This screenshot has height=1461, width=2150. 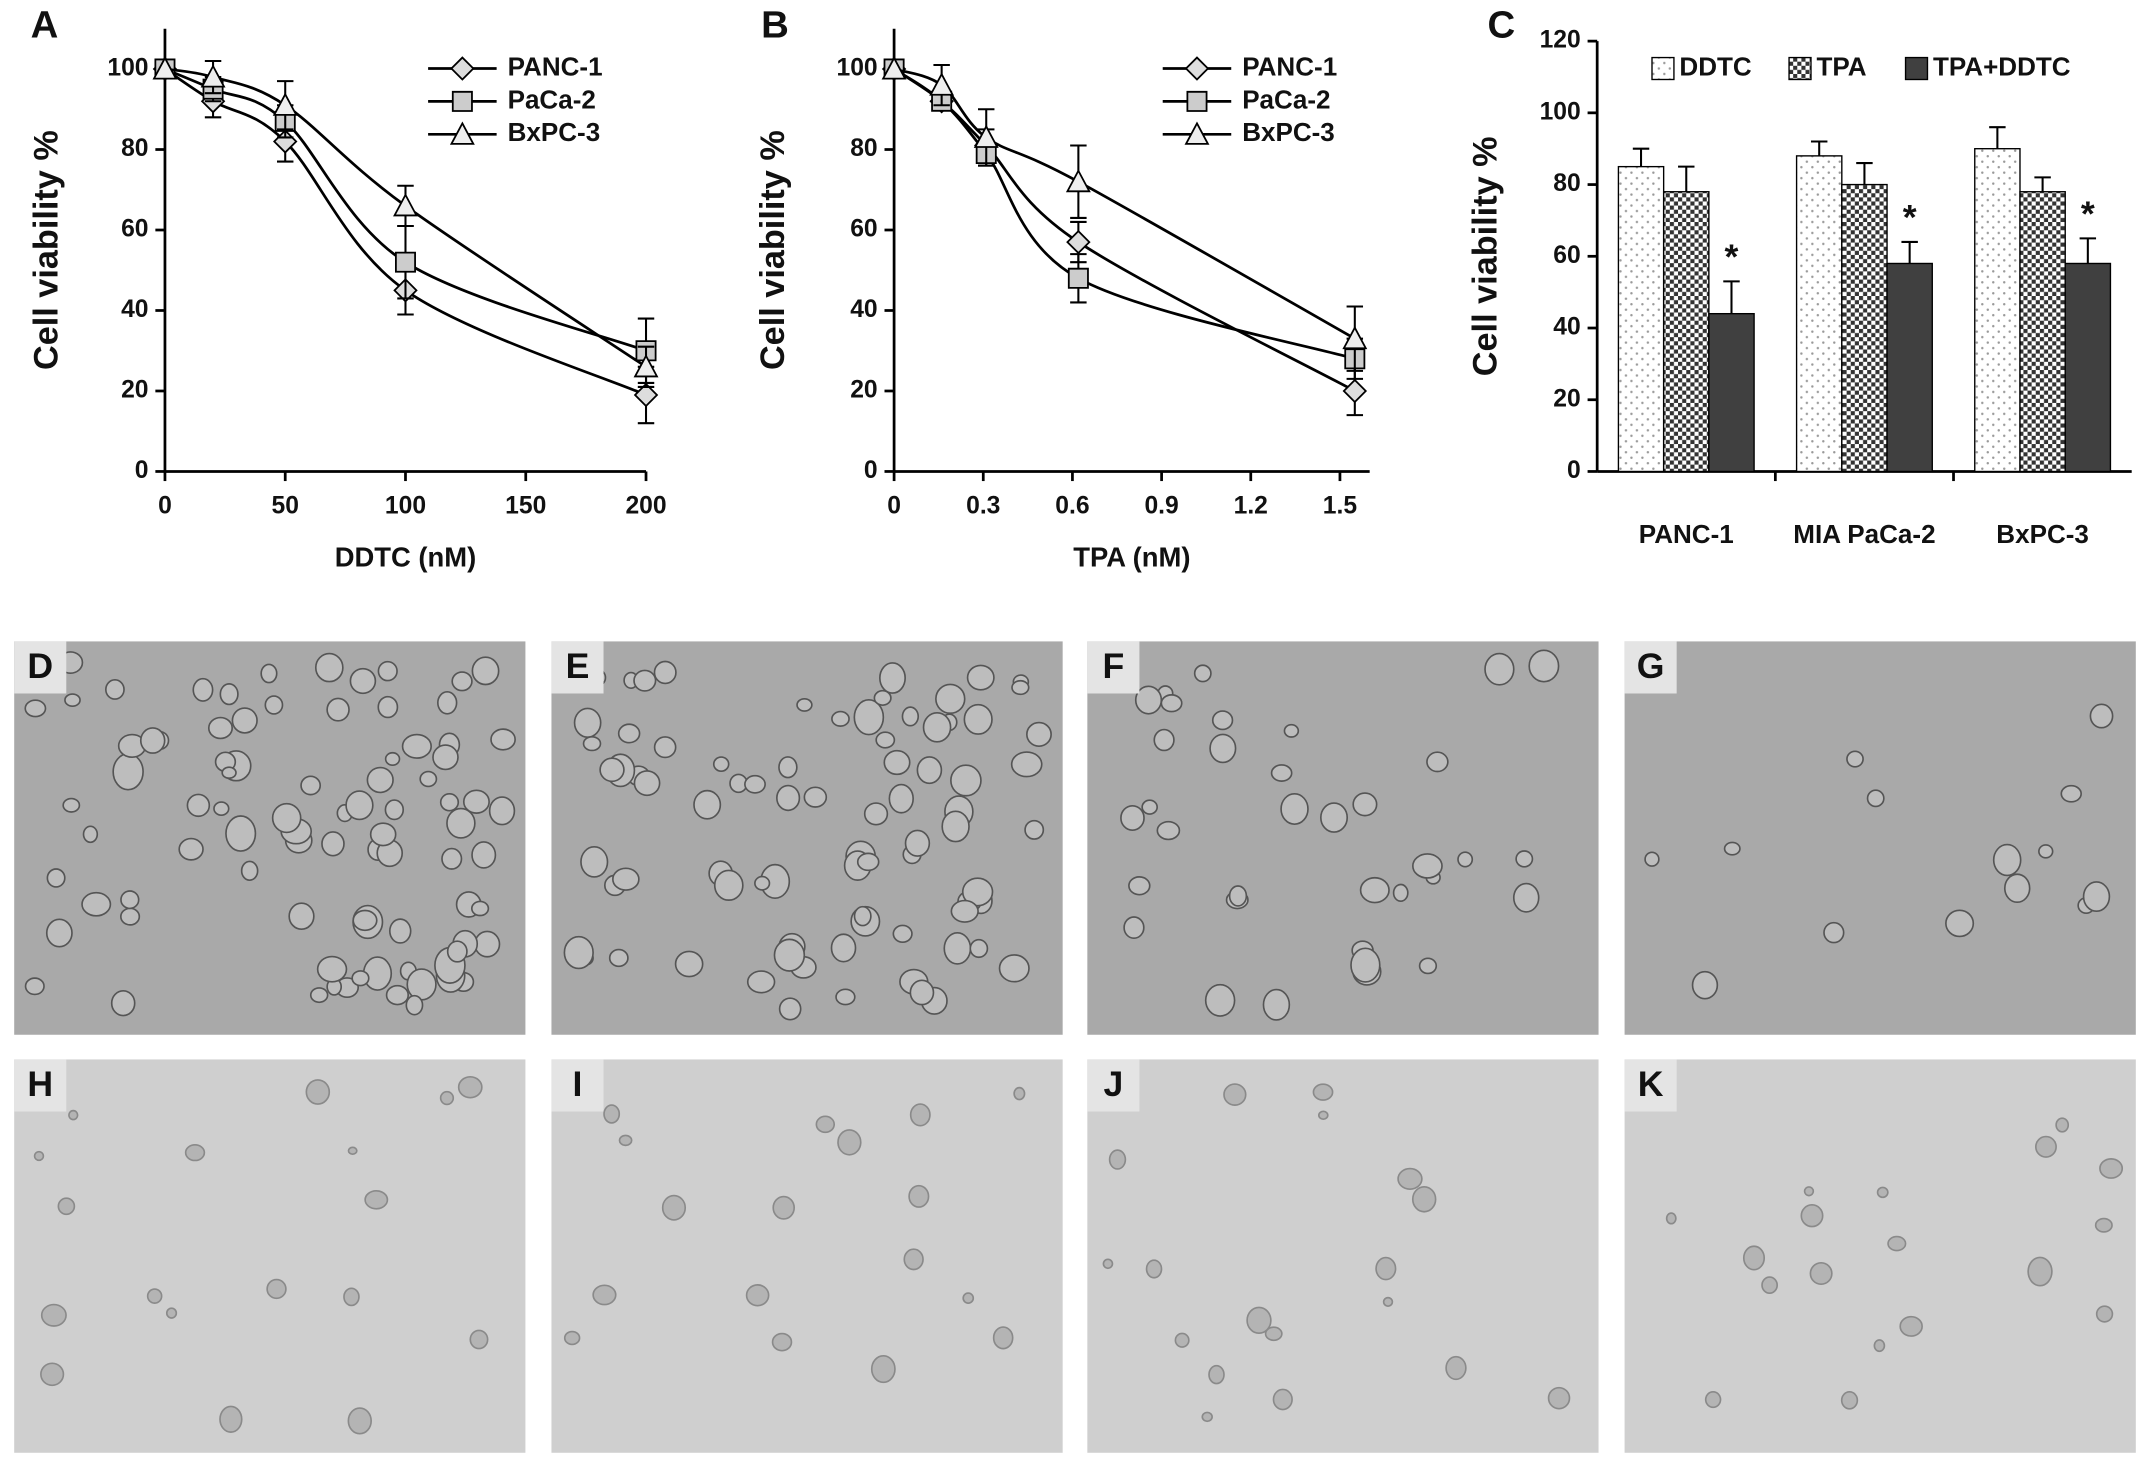 I want to click on panel-label: E, so click(x=578, y=666).